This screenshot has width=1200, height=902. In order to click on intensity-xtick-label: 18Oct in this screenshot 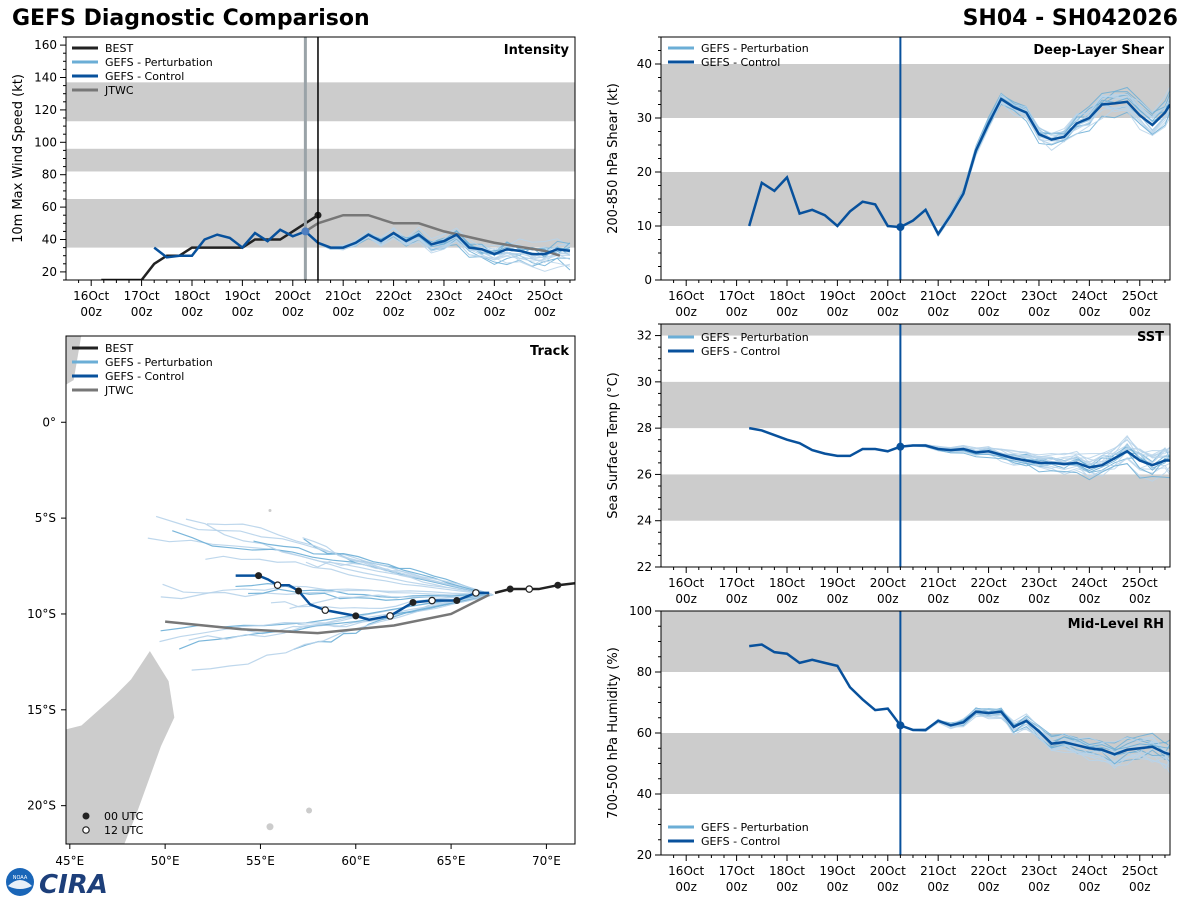, I will do `click(192, 296)`.